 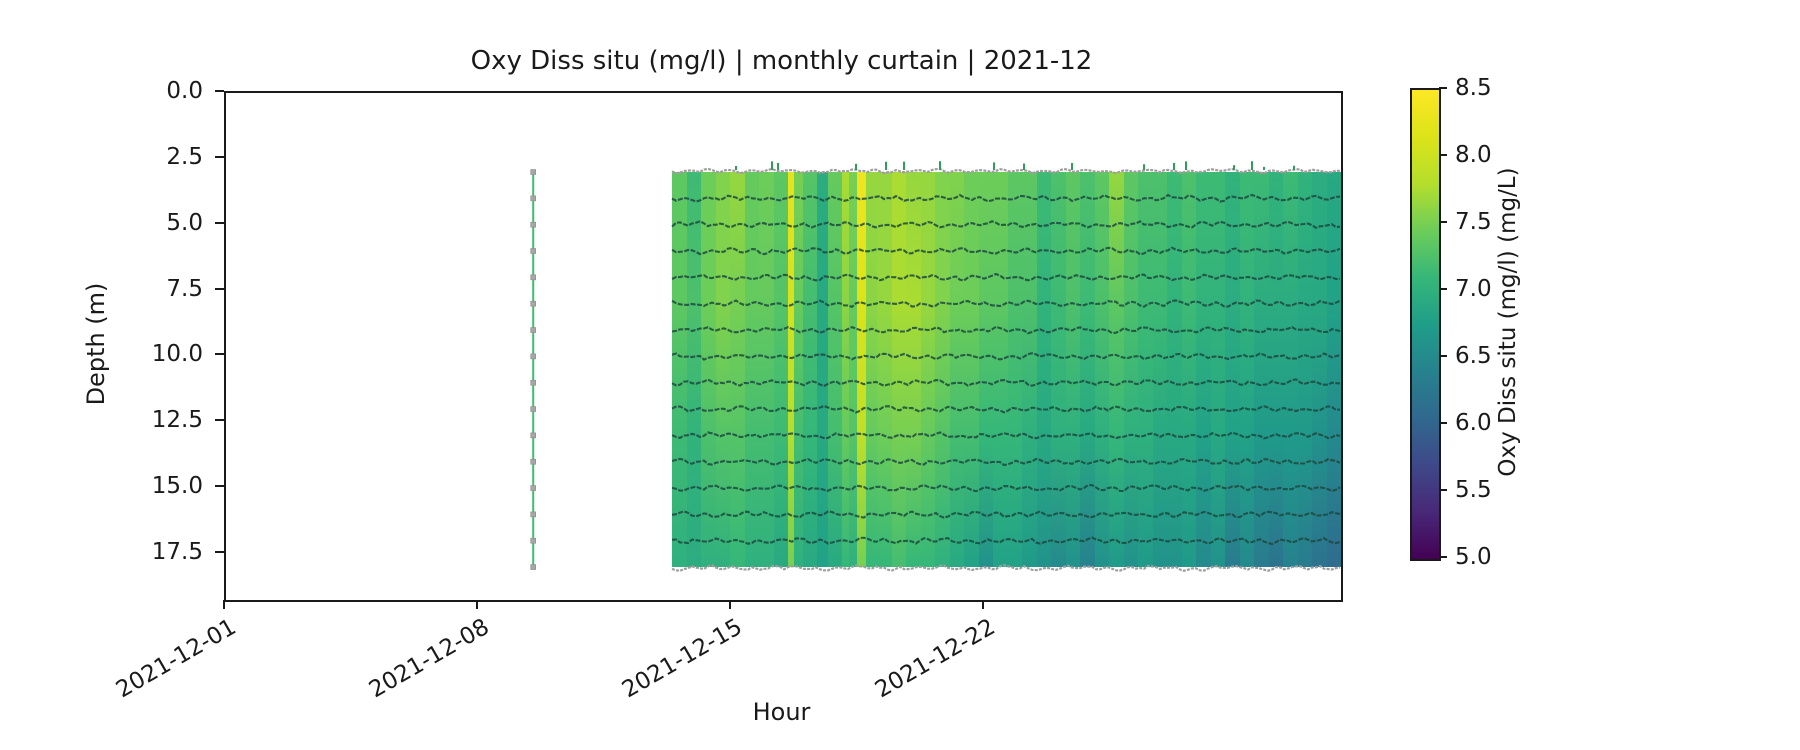 I want to click on curtain-top-boundary, so click(x=1006, y=171).